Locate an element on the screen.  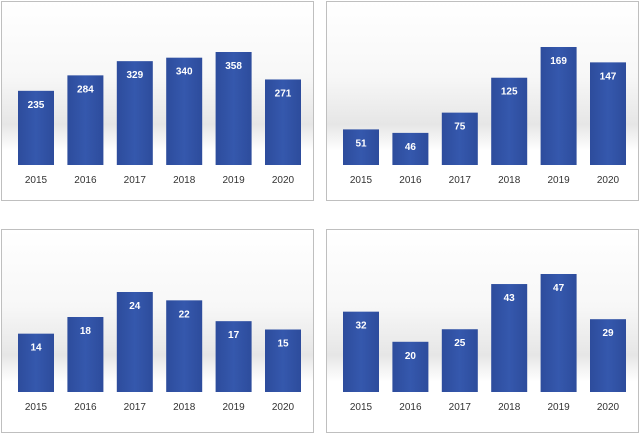
data-label-2020: 29 is located at coordinates (608, 333).